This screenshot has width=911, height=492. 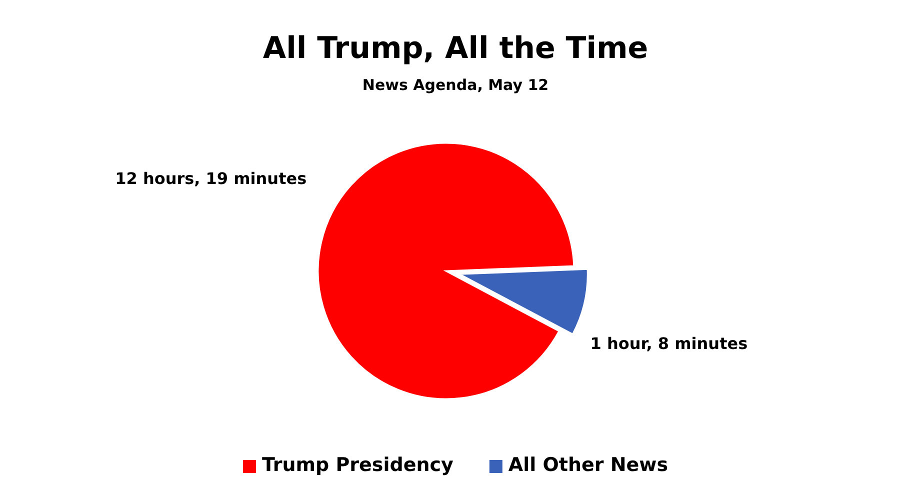 What do you see at coordinates (669, 343) in the screenshot?
I see `text: 1 hour, 8 minutes` at bounding box center [669, 343].